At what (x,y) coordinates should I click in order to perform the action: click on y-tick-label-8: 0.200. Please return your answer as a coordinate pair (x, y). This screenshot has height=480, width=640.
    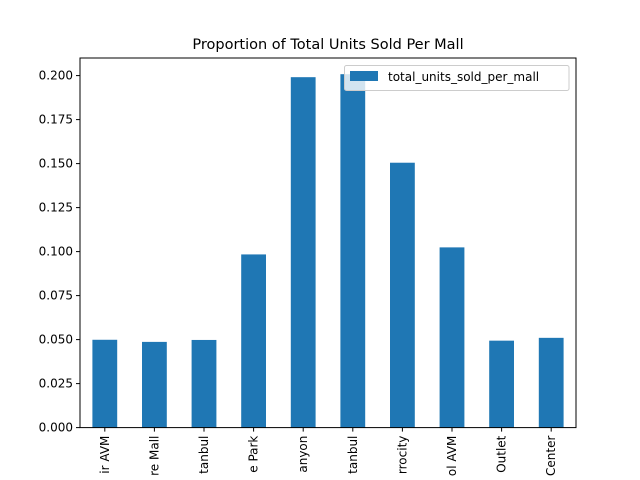
    Looking at the image, I should click on (56, 76).